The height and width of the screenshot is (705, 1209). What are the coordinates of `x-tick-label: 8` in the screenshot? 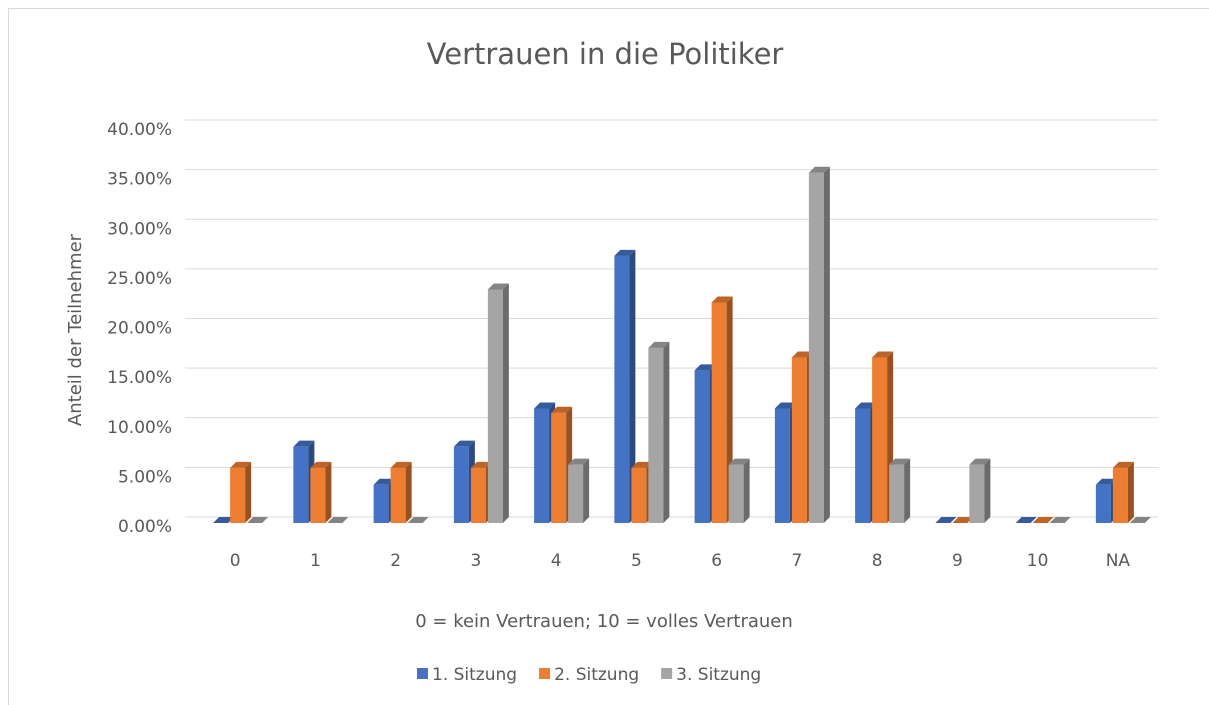 It's located at (877, 561).